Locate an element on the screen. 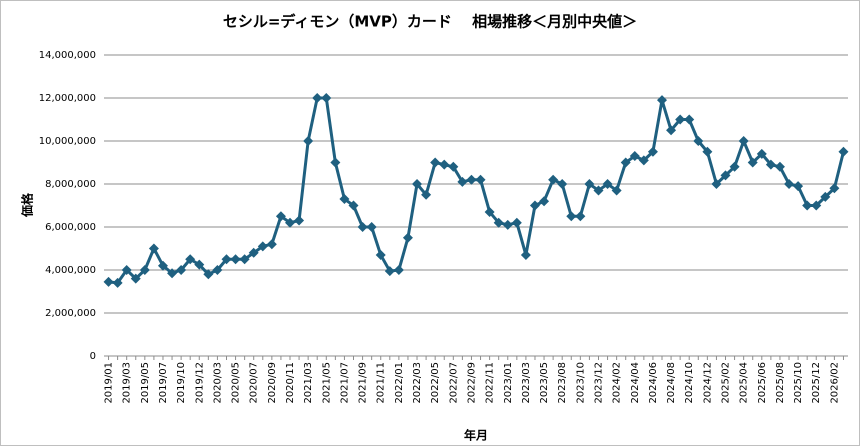 Image resolution: width=861 pixels, height=447 pixels. x-tick-label: 2022/09 is located at coordinates (471, 383).